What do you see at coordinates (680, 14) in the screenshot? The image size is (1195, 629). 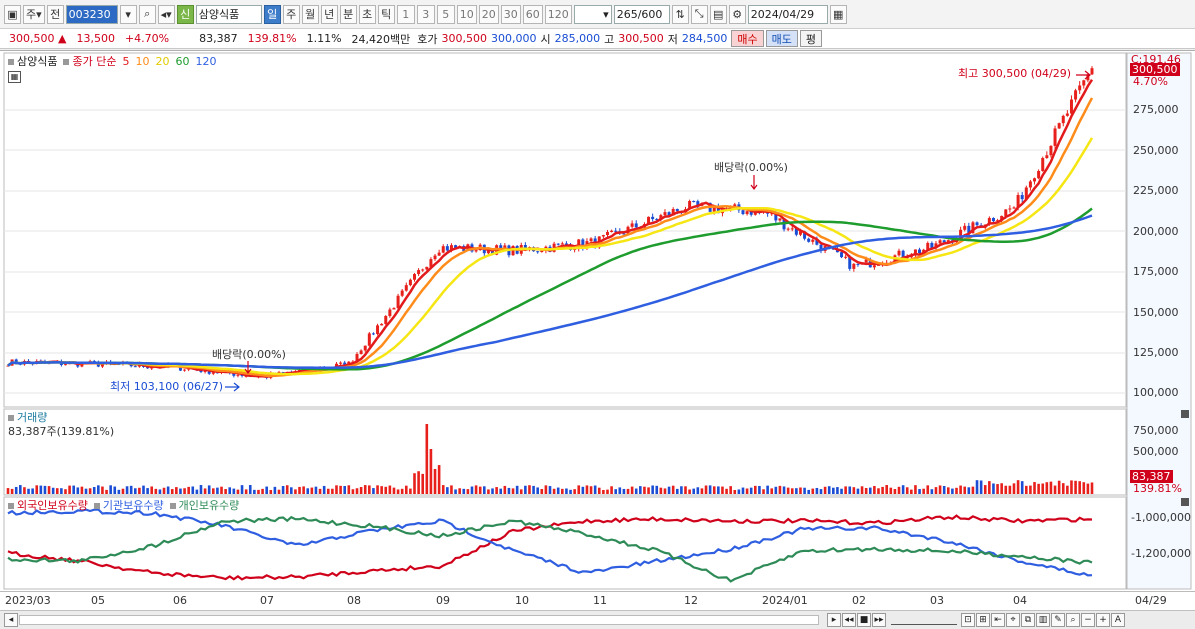 I see `compare-icon: ⇅` at bounding box center [680, 14].